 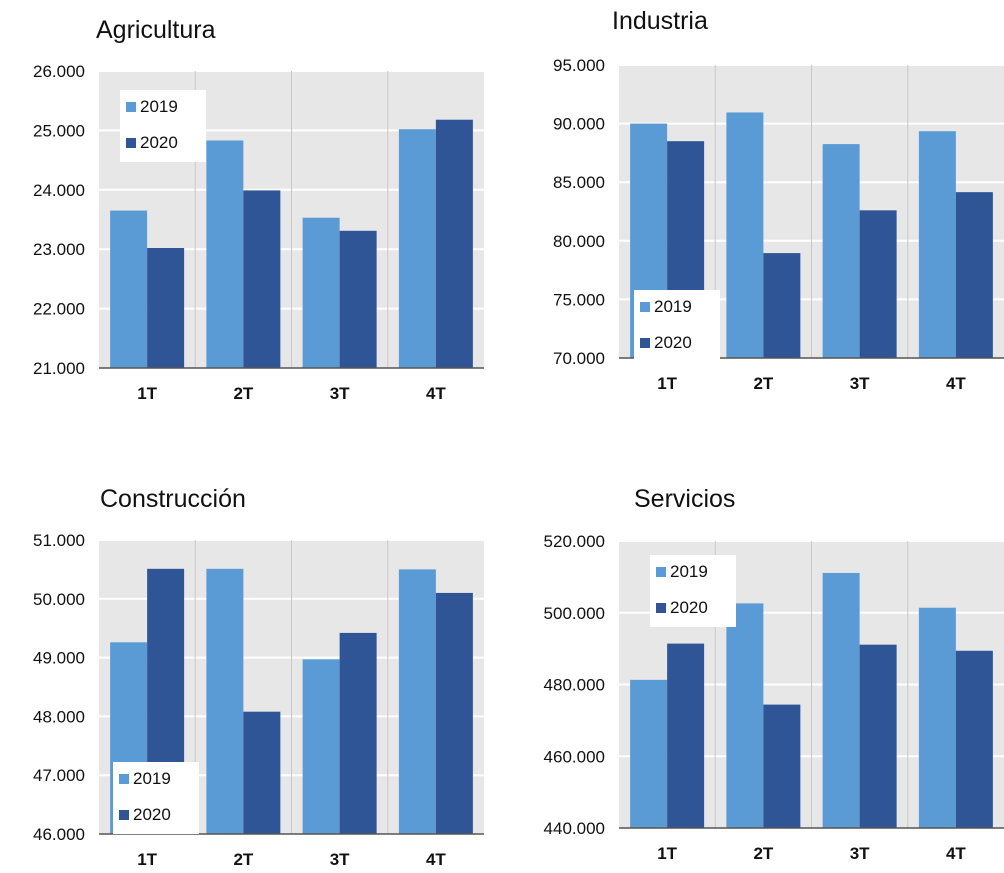 What do you see at coordinates (59, 540) in the screenshot?
I see `y-tick-label: 51.000` at bounding box center [59, 540].